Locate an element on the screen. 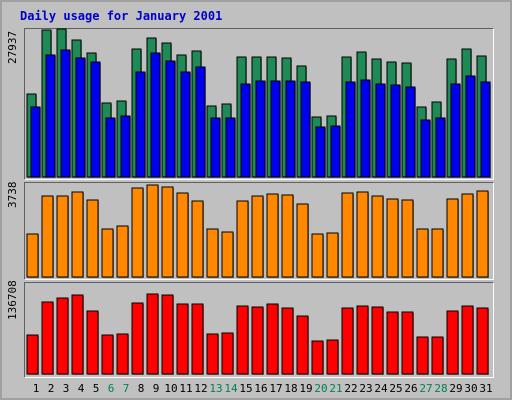 Image resolution: width=512 pixels, height=400 pixels. x-tick-label: 19 is located at coordinates (306, 388).